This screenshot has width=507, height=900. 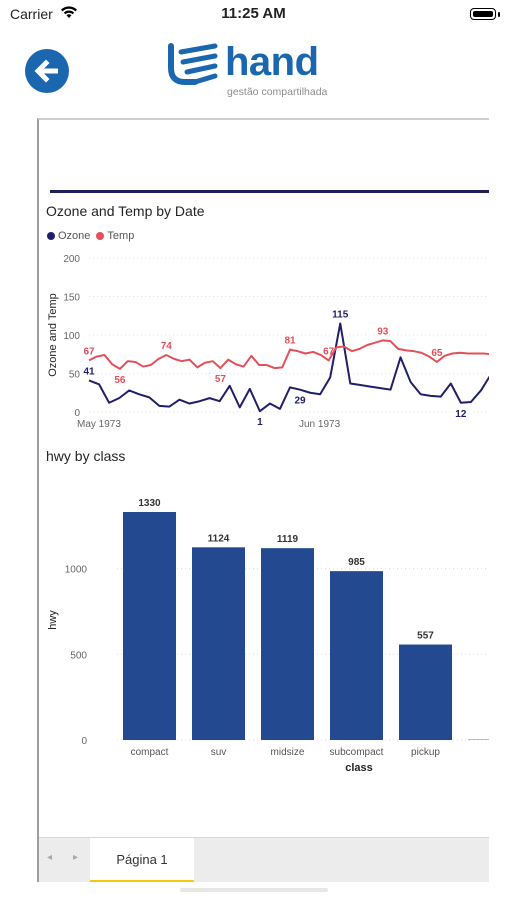 What do you see at coordinates (219, 752) in the screenshot?
I see `x-tick-label: suv` at bounding box center [219, 752].